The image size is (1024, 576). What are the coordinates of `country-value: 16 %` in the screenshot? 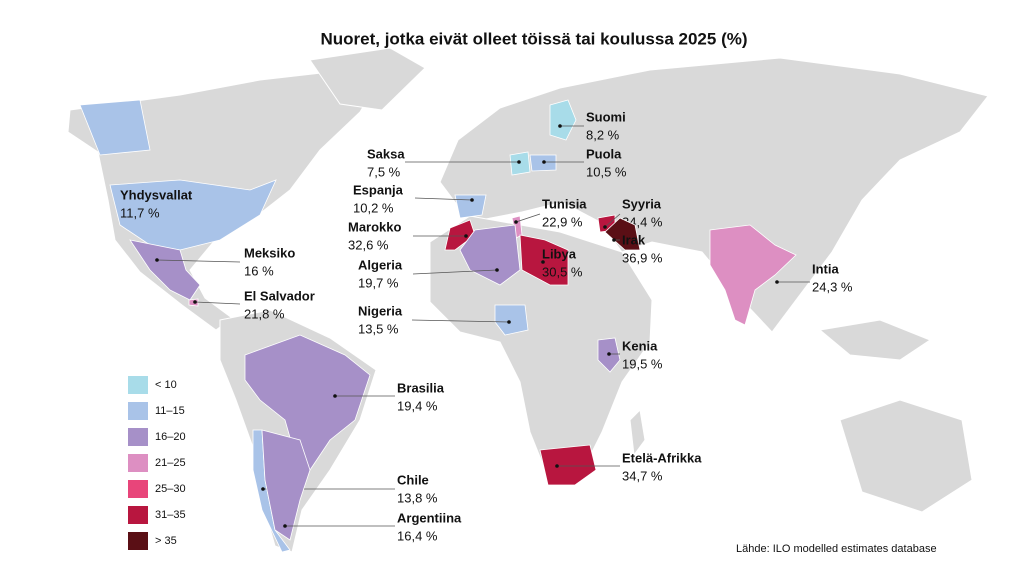 It's located at (259, 270).